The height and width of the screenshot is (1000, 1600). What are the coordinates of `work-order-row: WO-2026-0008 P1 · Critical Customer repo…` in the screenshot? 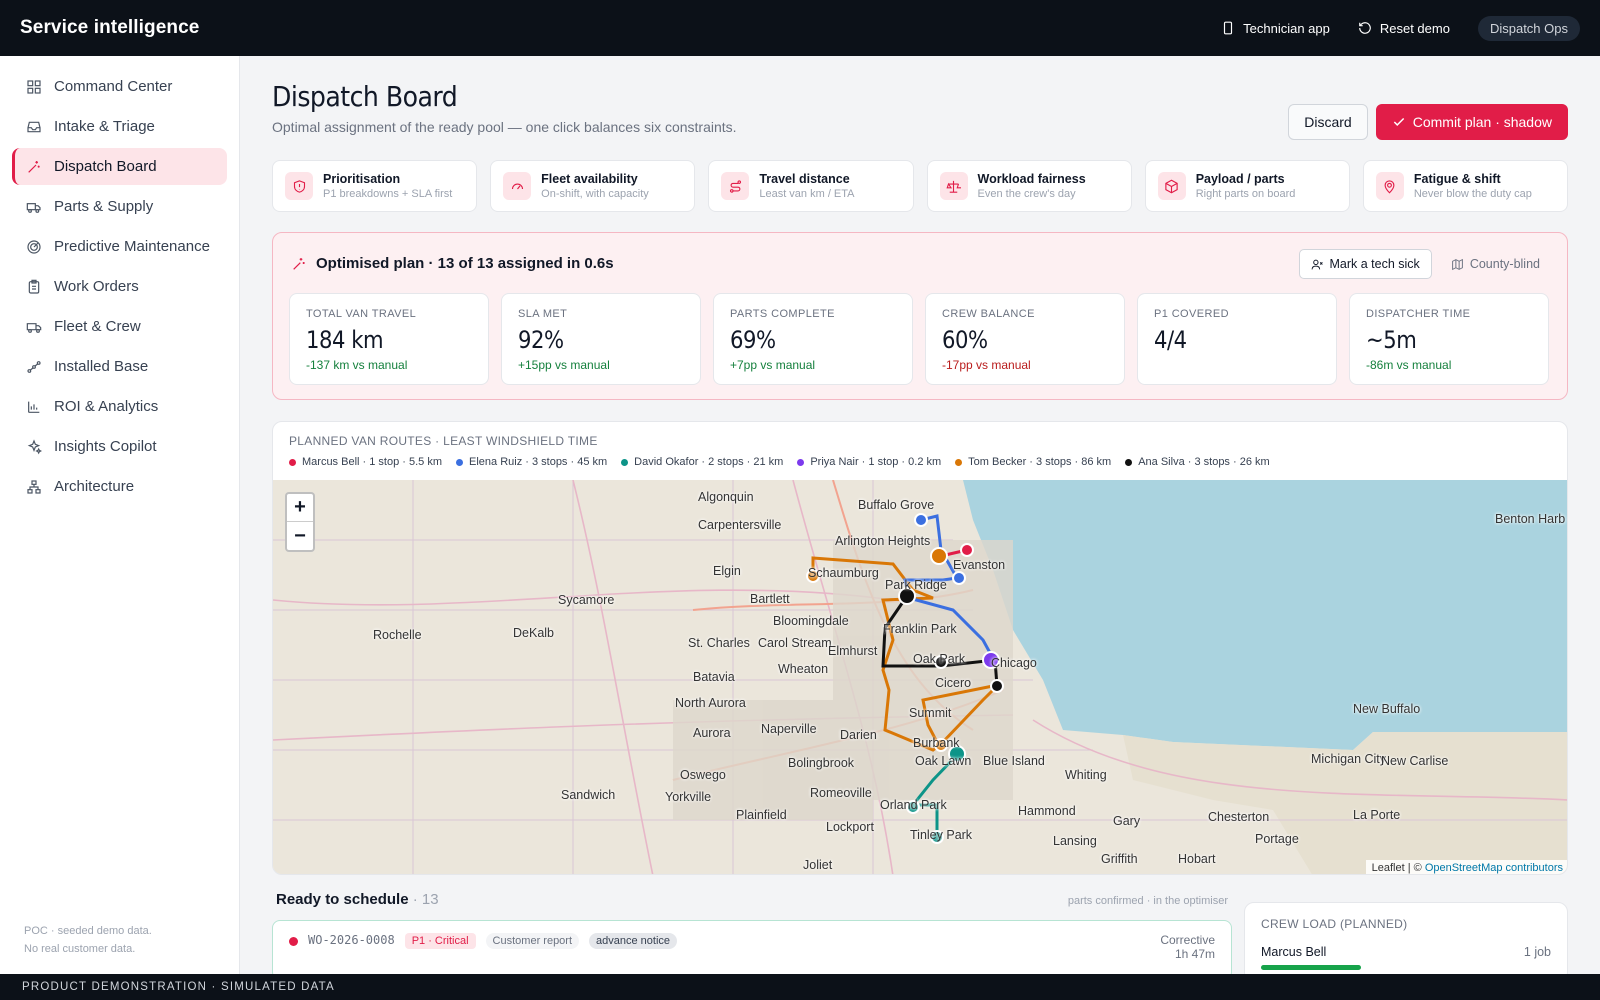 It's located at (752, 947).